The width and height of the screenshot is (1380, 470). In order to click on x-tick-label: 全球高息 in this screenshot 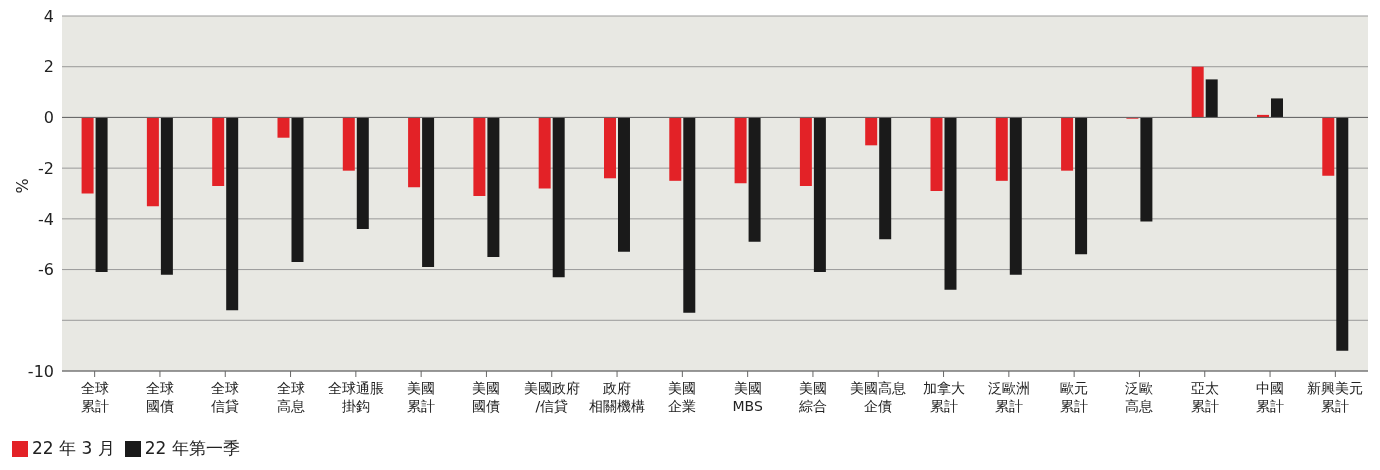, I will do `click(290, 397)`.